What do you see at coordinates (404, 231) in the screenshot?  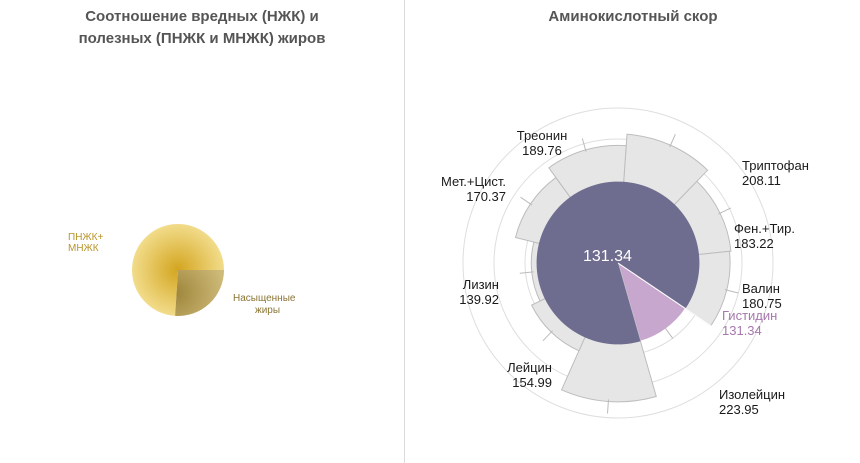 I see `panel-divider` at bounding box center [404, 231].